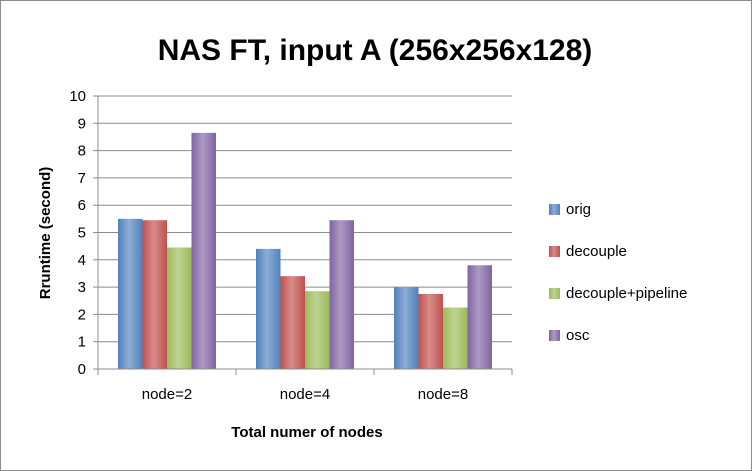 The image size is (752, 471). I want to click on x-tick-label: node=4, so click(305, 394).